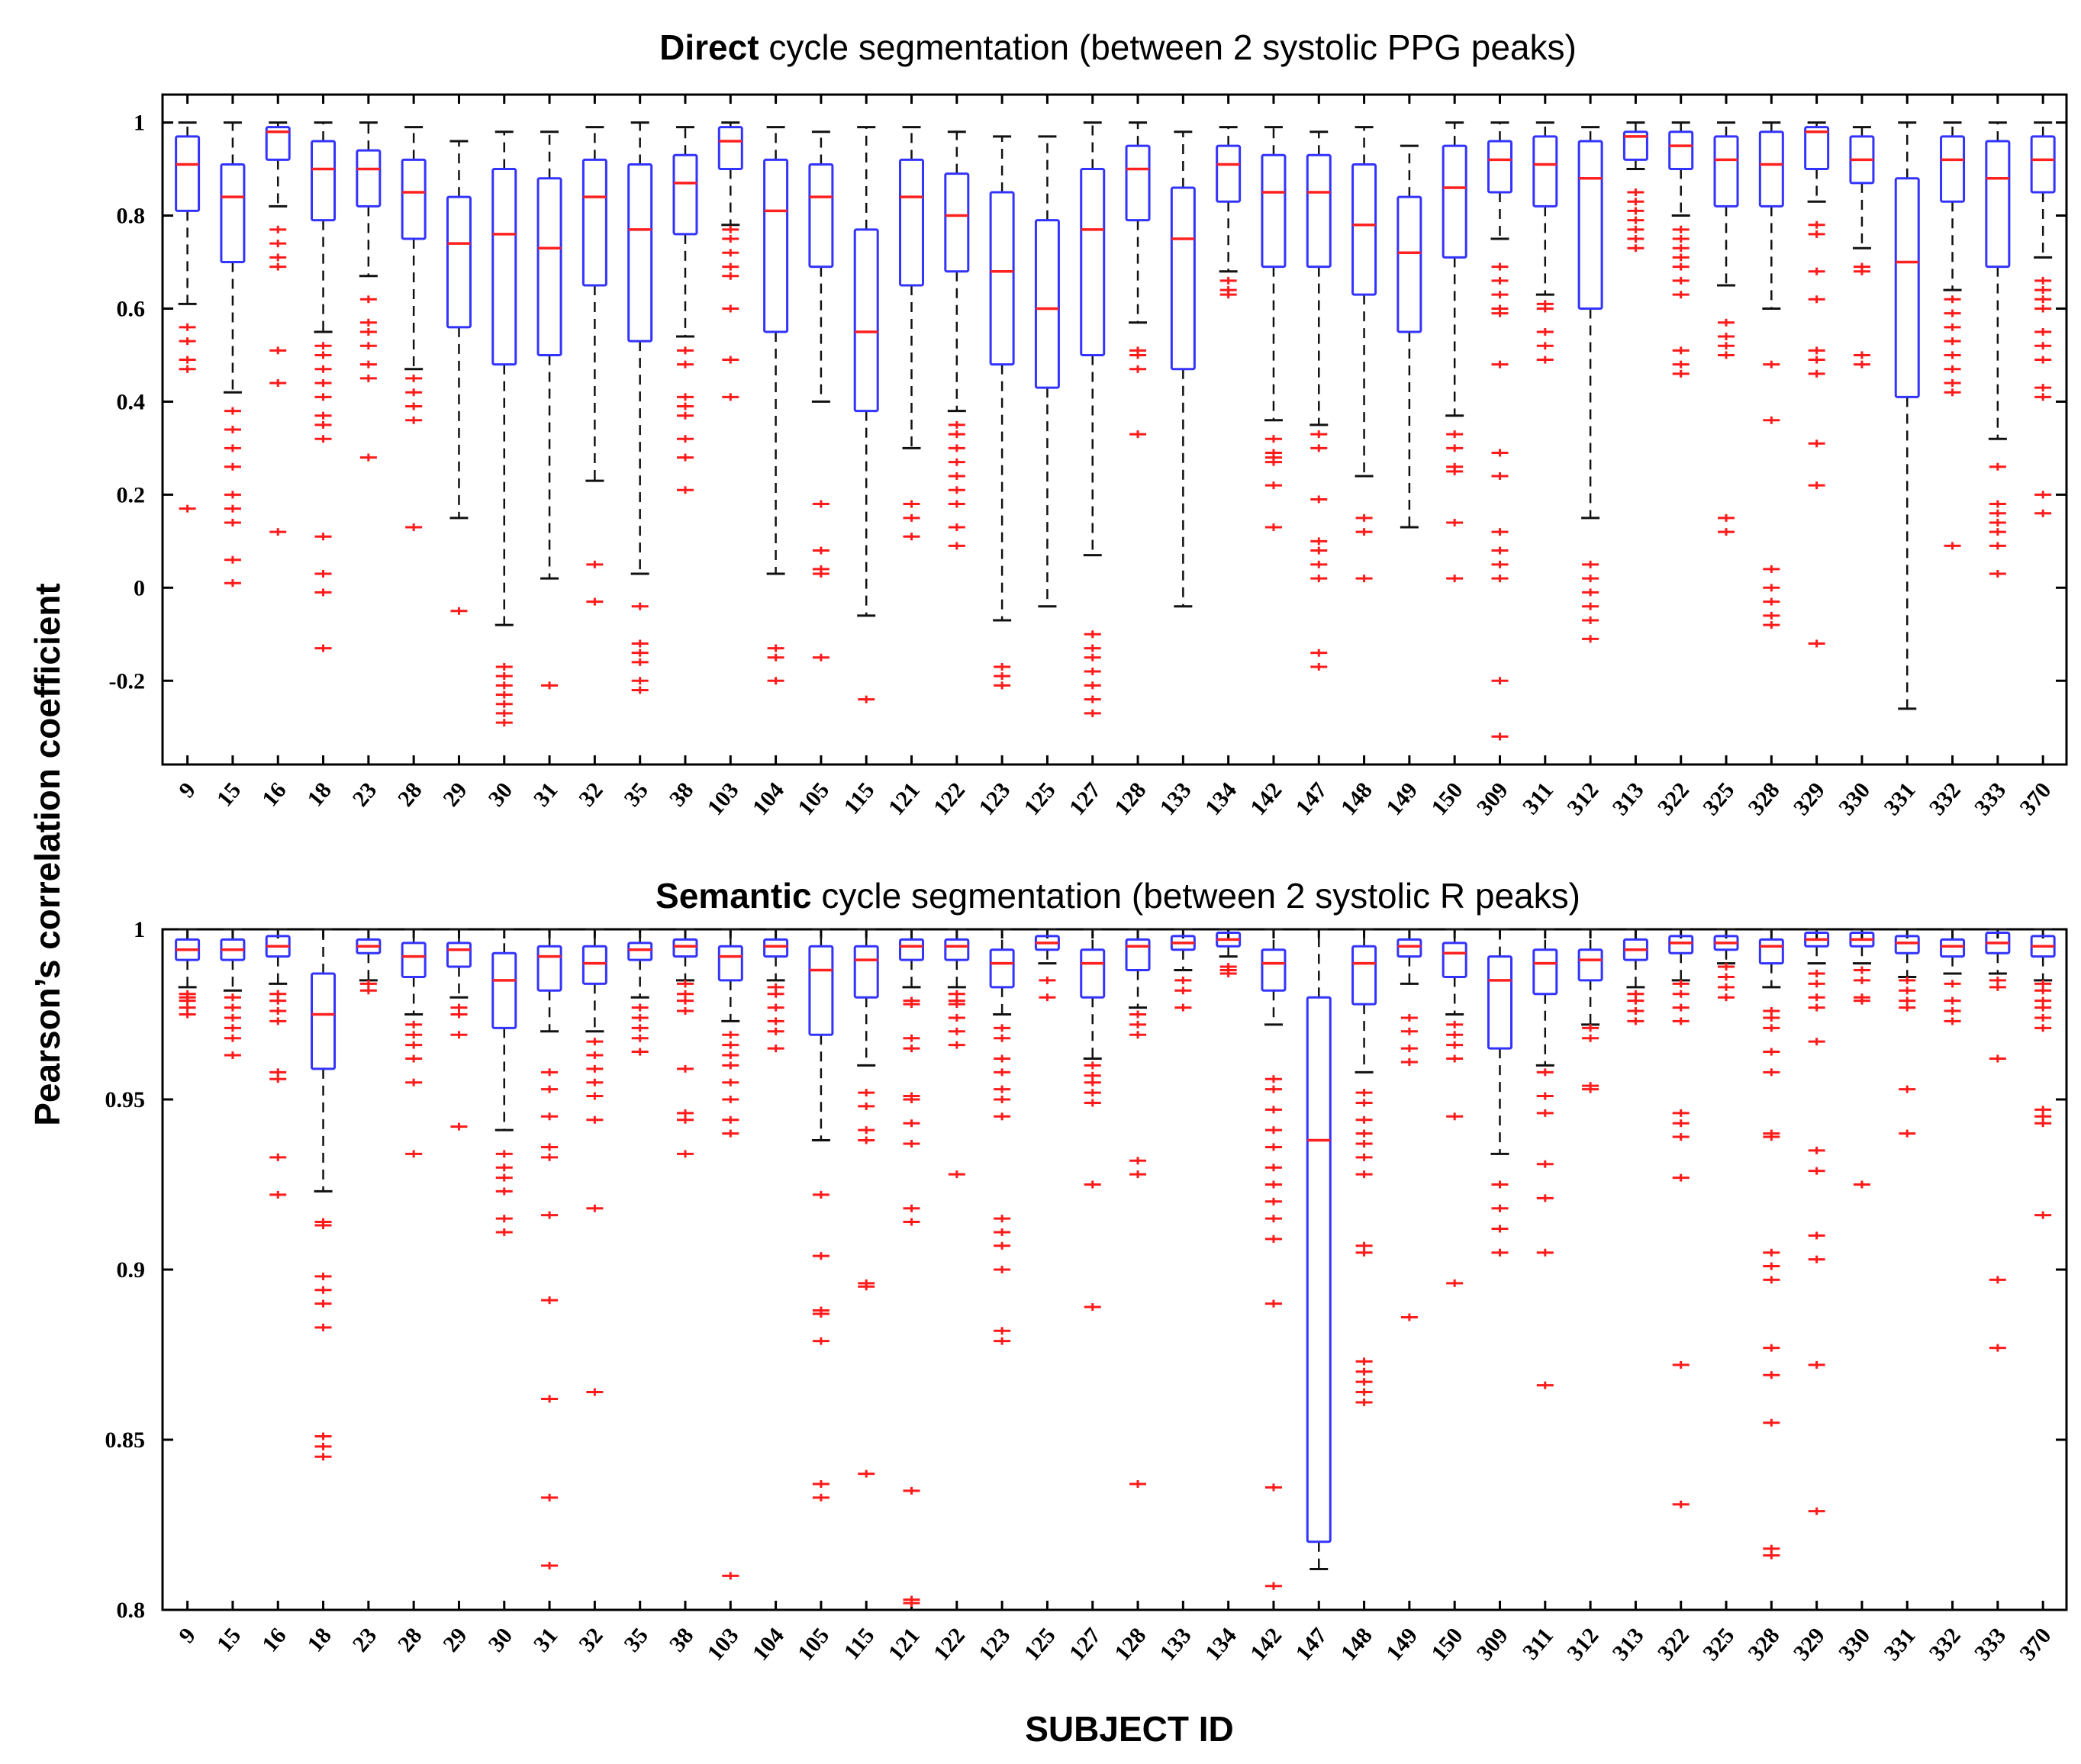 Image resolution: width=2081 pixels, height=1764 pixels. Describe the element at coordinates (131, 1270) in the screenshot. I see `y-tick-label: 0.9` at that location.